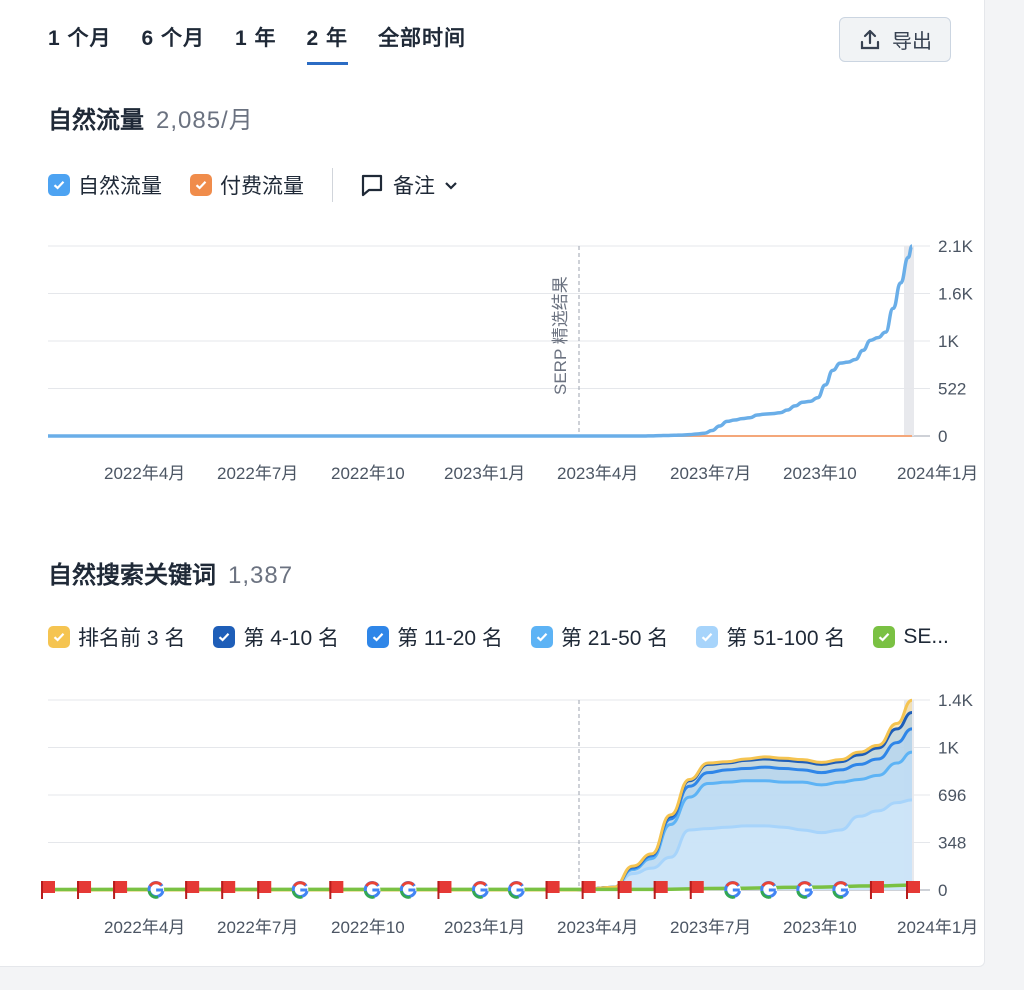  Describe the element at coordinates (770, 637) in the screenshot. I see `legend-51-100: 第 51-100 名` at that location.